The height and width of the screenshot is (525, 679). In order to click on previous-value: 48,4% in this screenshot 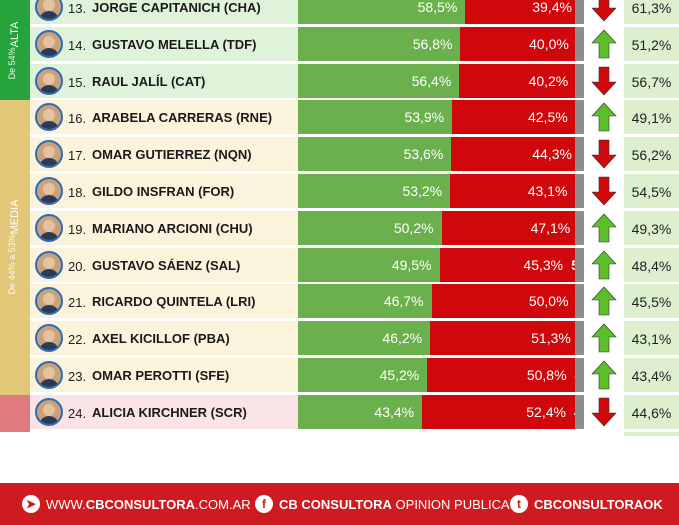, I will do `click(651, 265)`.